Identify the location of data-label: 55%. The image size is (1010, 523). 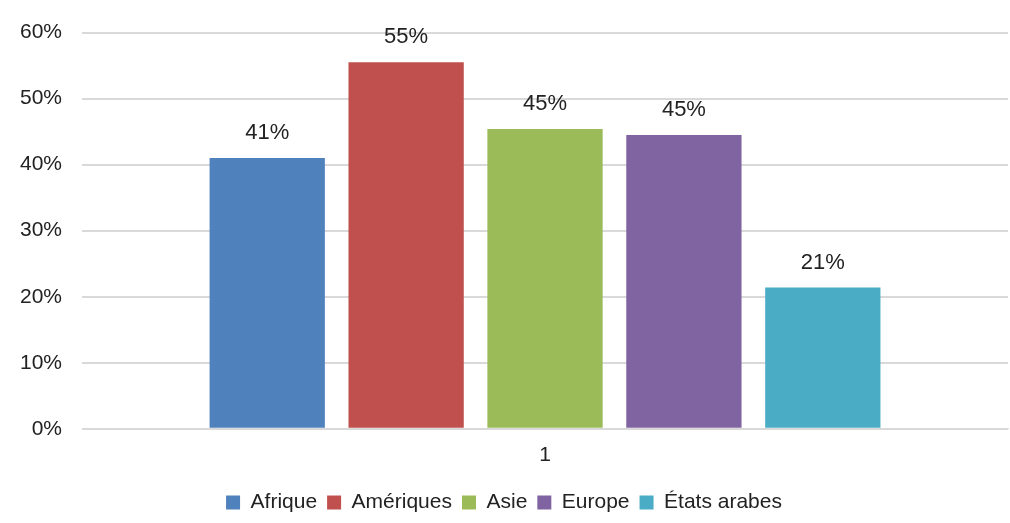
(406, 36).